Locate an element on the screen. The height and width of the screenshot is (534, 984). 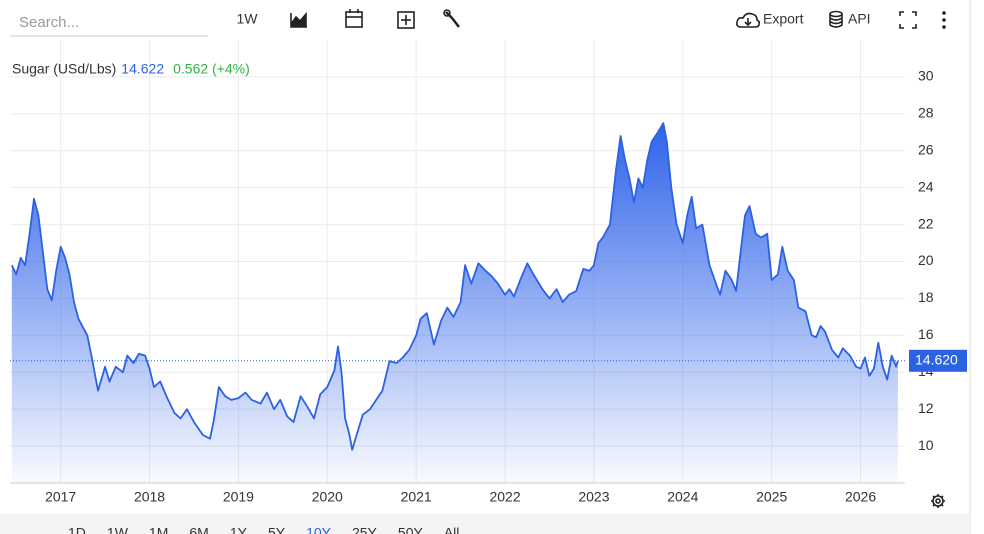
x-tick-label: 2019 is located at coordinates (238, 497).